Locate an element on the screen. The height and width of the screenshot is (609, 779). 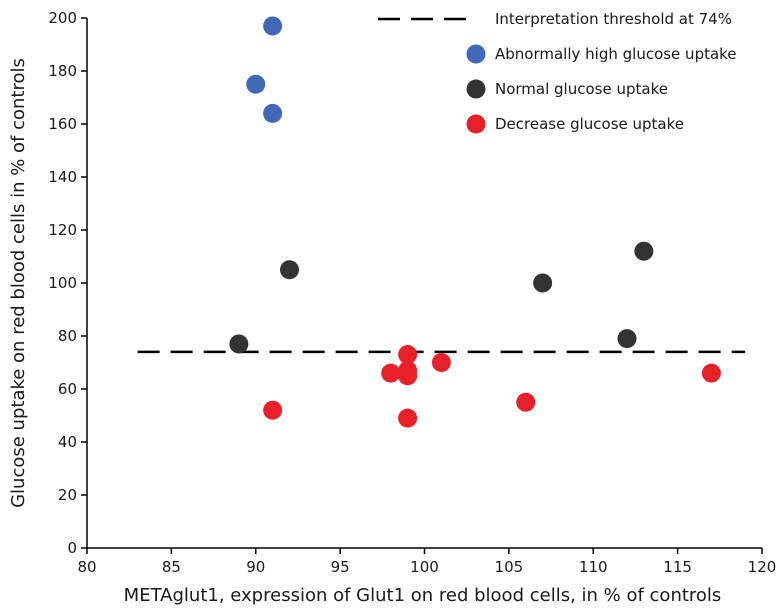
legend-label-series-2: Normal glucose uptake is located at coordinates (581, 89).